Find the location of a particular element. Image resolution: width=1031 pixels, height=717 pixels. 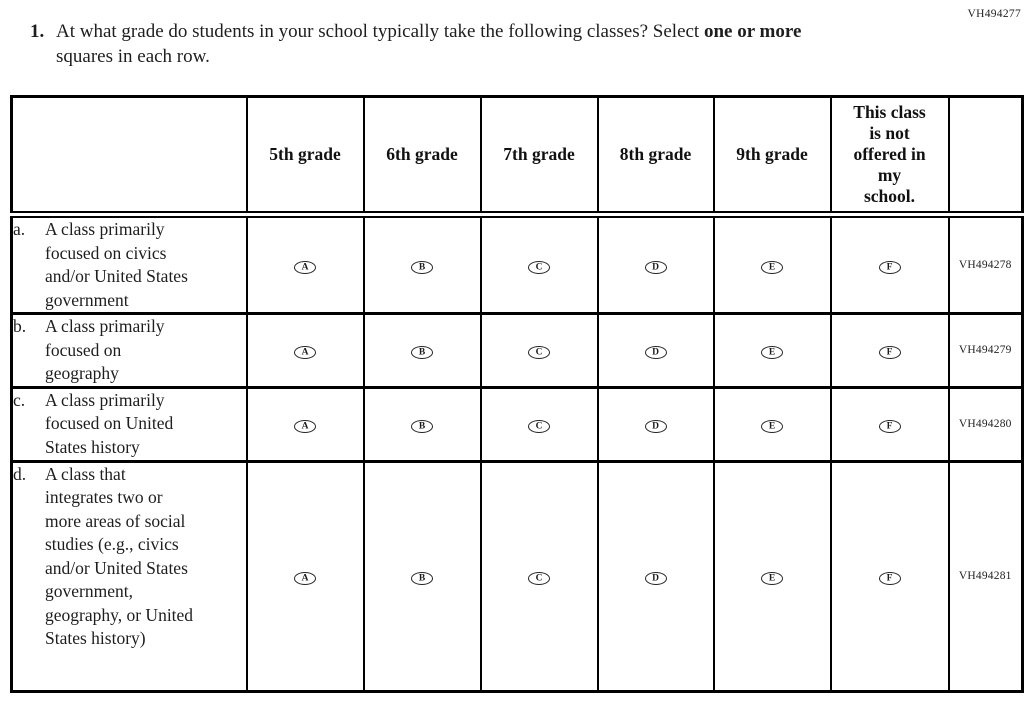

row-accession-code: VH494280 is located at coordinates (985, 423).